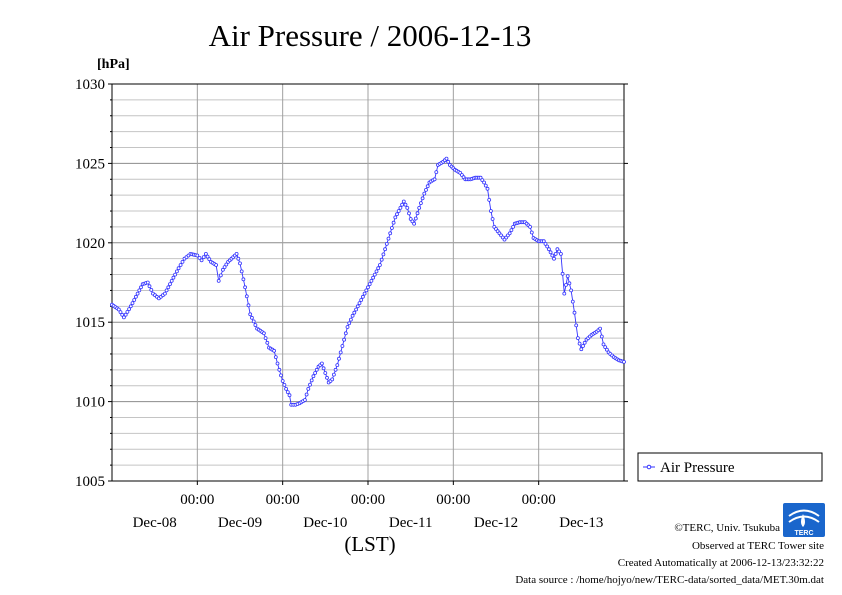 This screenshot has height=595, width=842. What do you see at coordinates (90, 323) in the screenshot?
I see `y-tick-label: 1015` at bounding box center [90, 323].